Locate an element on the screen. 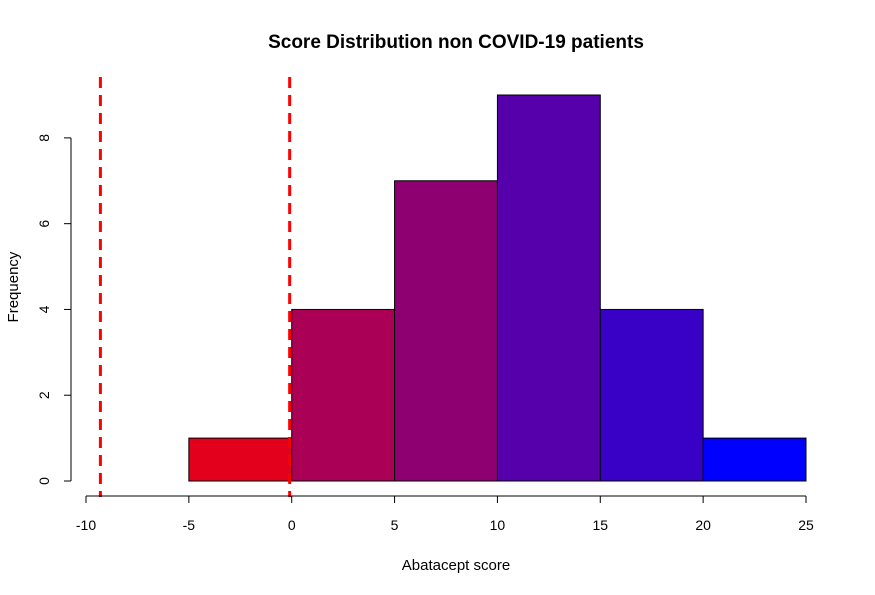 This screenshot has width=875, height=595. y-tick-label-2: 4 is located at coordinates (44, 309).